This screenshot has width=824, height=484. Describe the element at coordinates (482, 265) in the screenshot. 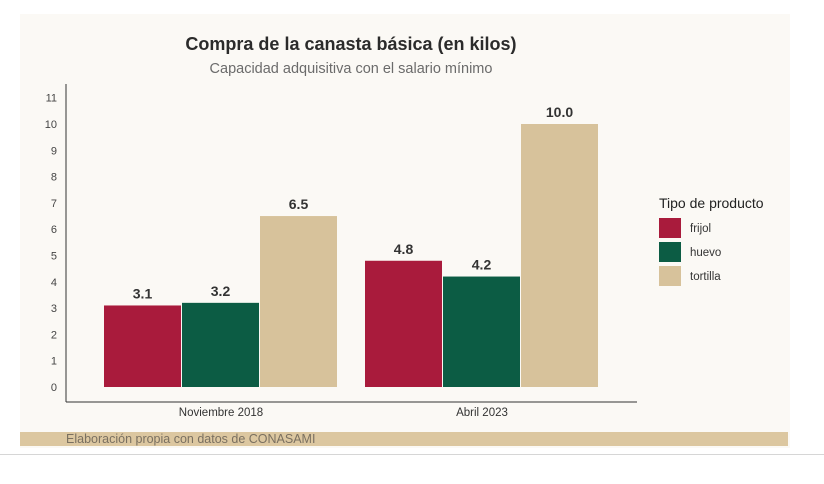

I see `data-label: 4.2` at that location.